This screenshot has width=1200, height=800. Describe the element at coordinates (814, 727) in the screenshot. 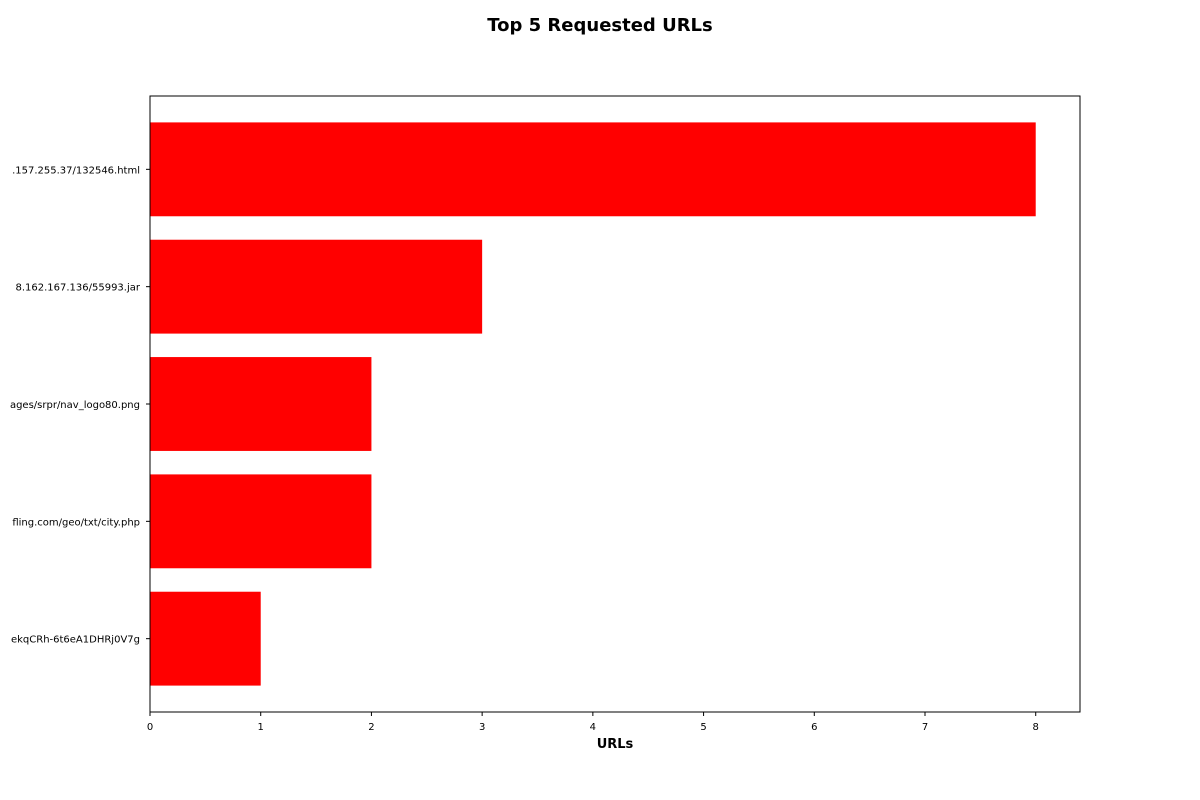

I see `x-tick-label: 6` at that location.